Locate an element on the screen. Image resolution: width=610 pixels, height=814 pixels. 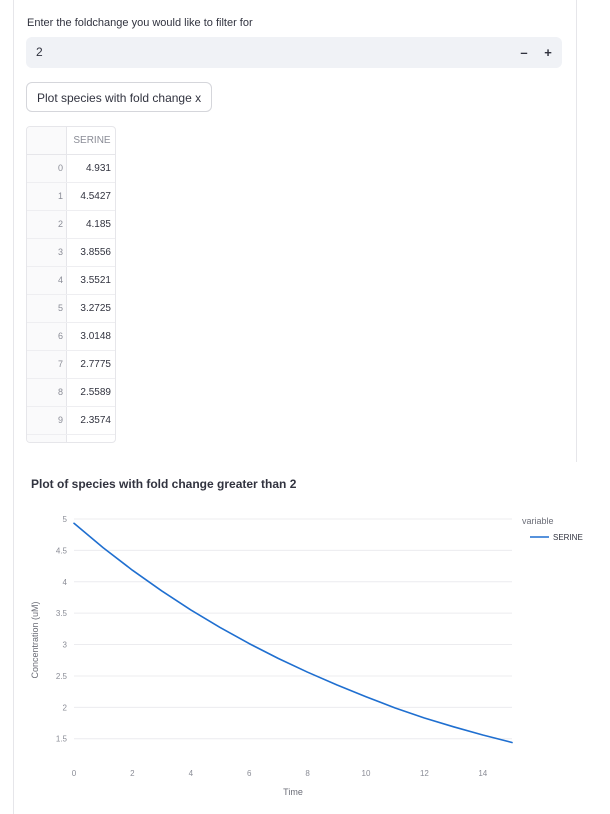
cell-serine: 3.0148 is located at coordinates (95, 336).